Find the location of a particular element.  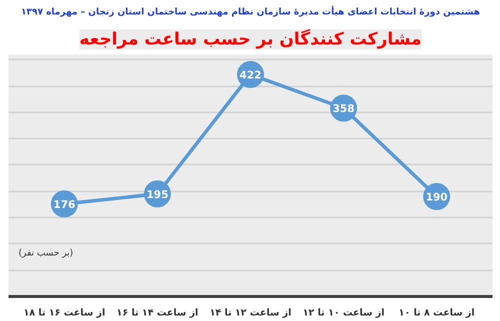

chart-title: مشارکت کنندگان بر حسب ساعت مراجعه is located at coordinates (250, 39).